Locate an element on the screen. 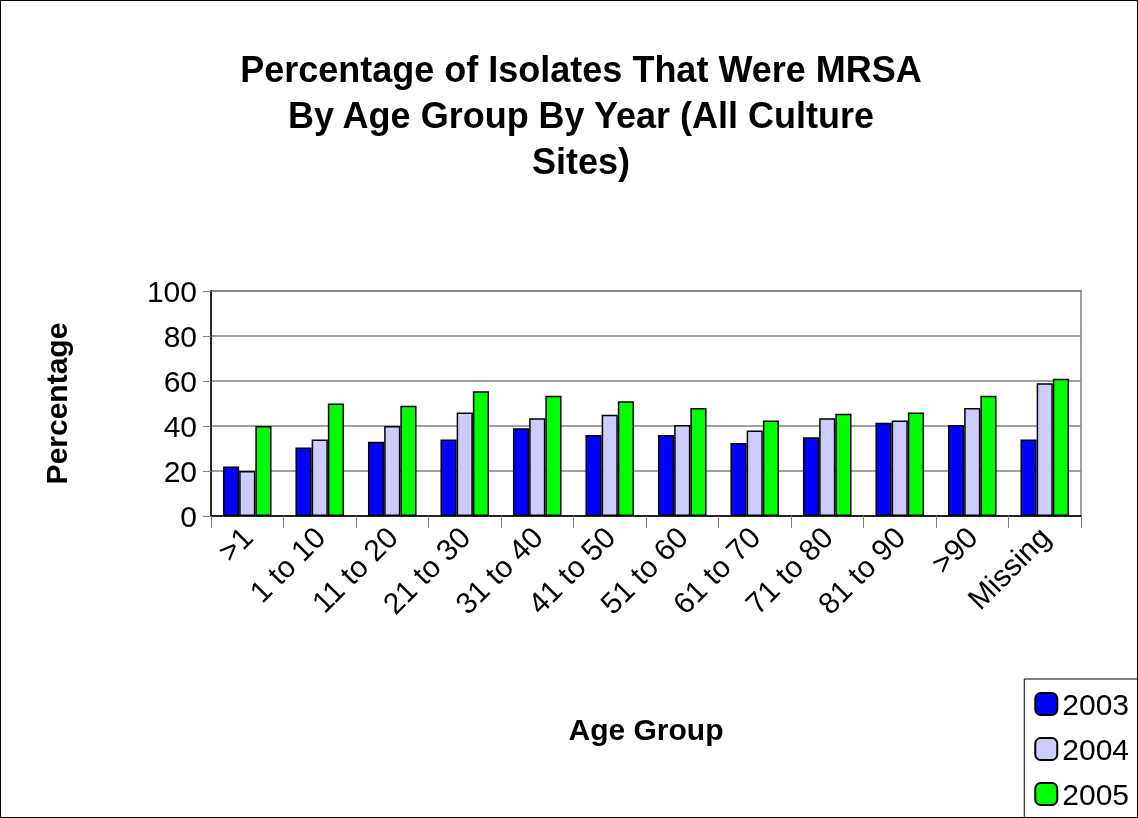  y-tick-label: 0 is located at coordinates (188, 516).